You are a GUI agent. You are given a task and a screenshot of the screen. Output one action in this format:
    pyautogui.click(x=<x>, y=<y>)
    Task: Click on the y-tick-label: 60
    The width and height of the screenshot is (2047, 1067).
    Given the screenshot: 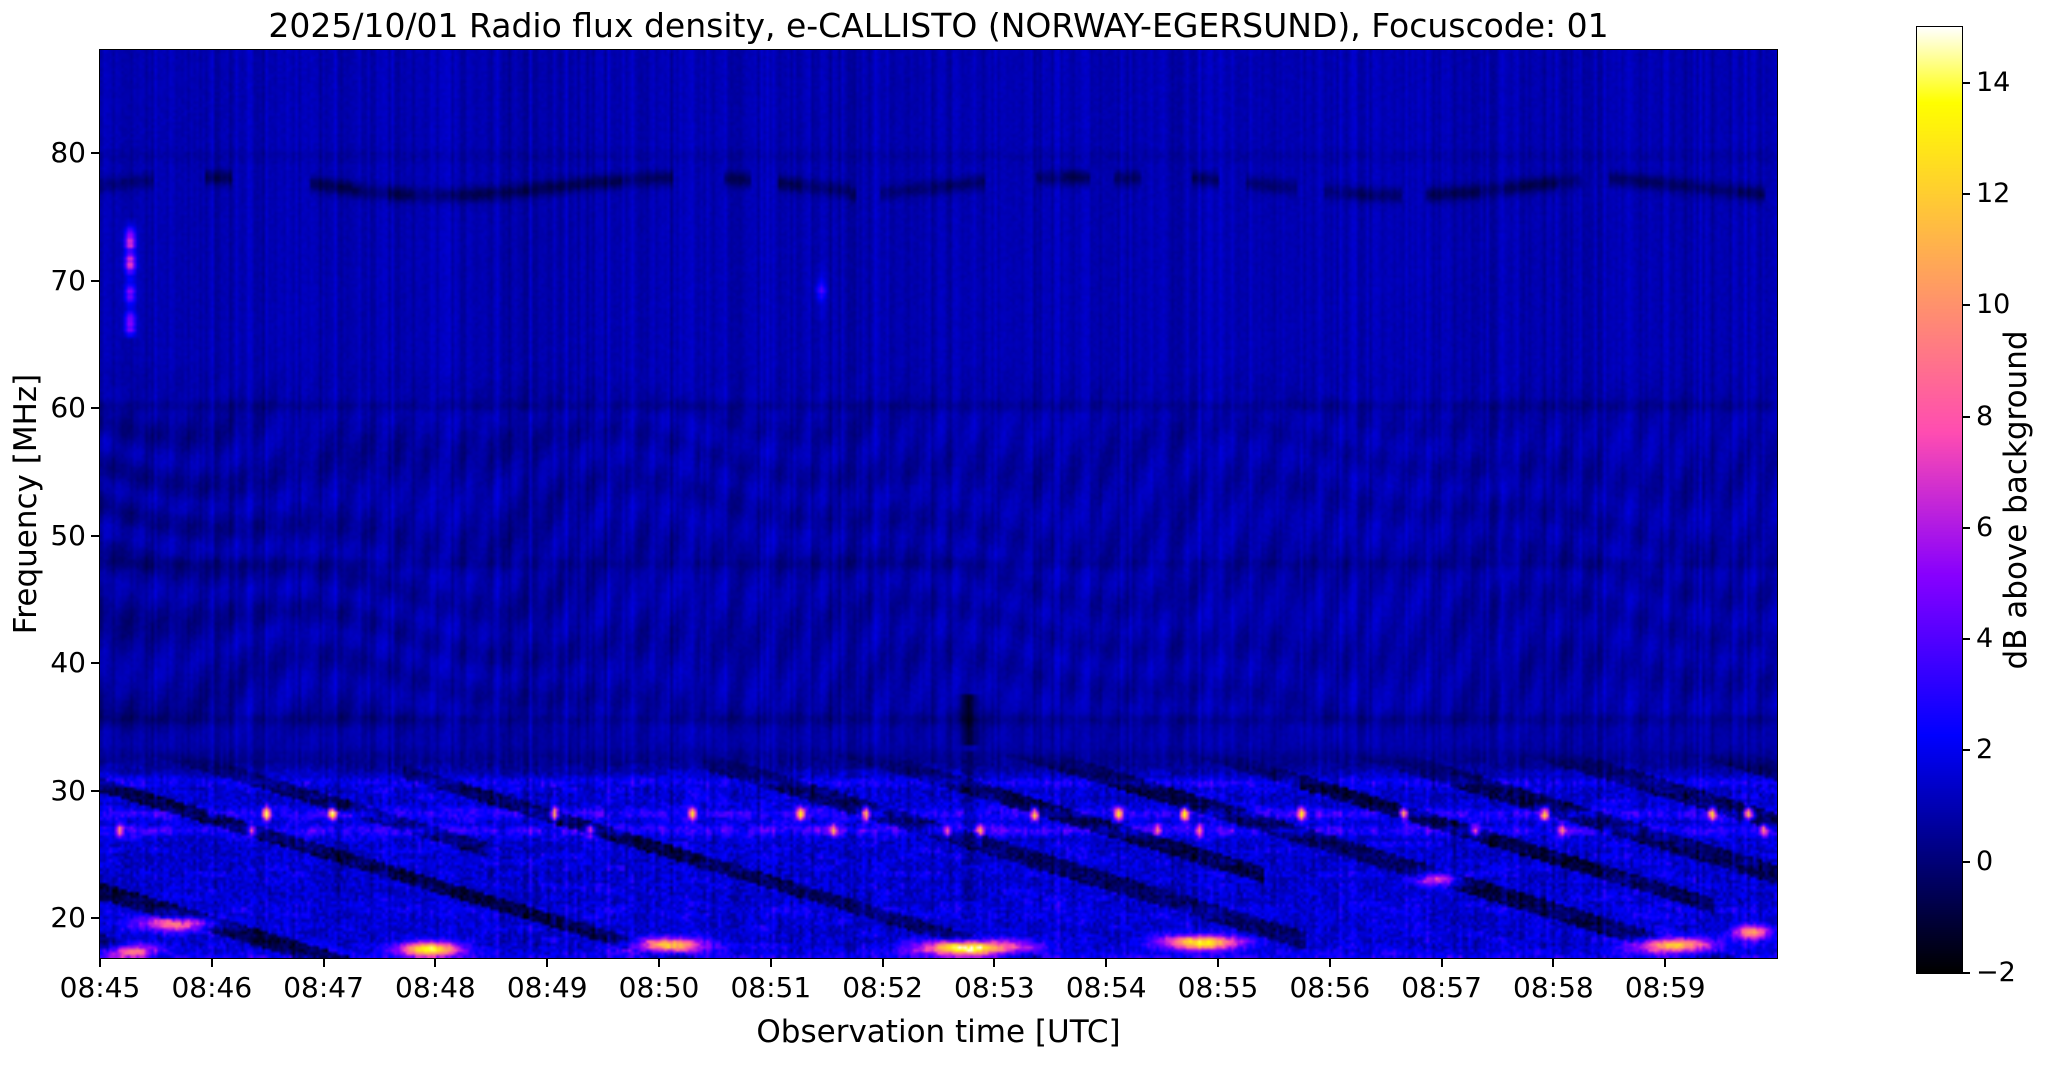 What is the action you would take?
    pyautogui.click(x=68, y=408)
    